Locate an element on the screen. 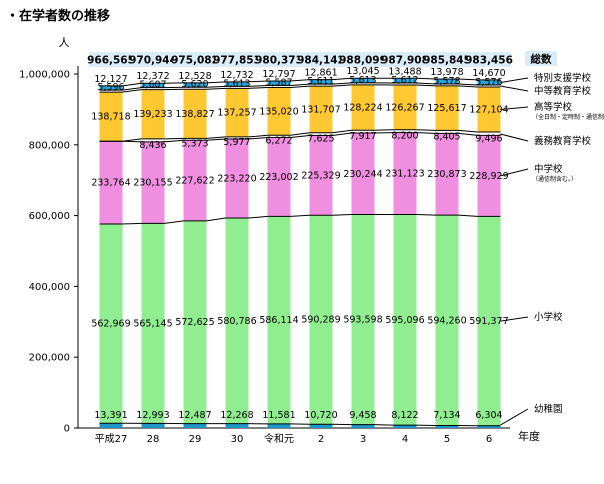 The width and height of the screenshot is (604, 484). legend-note: （全日制・定時制・通信制） is located at coordinates (568, 117).